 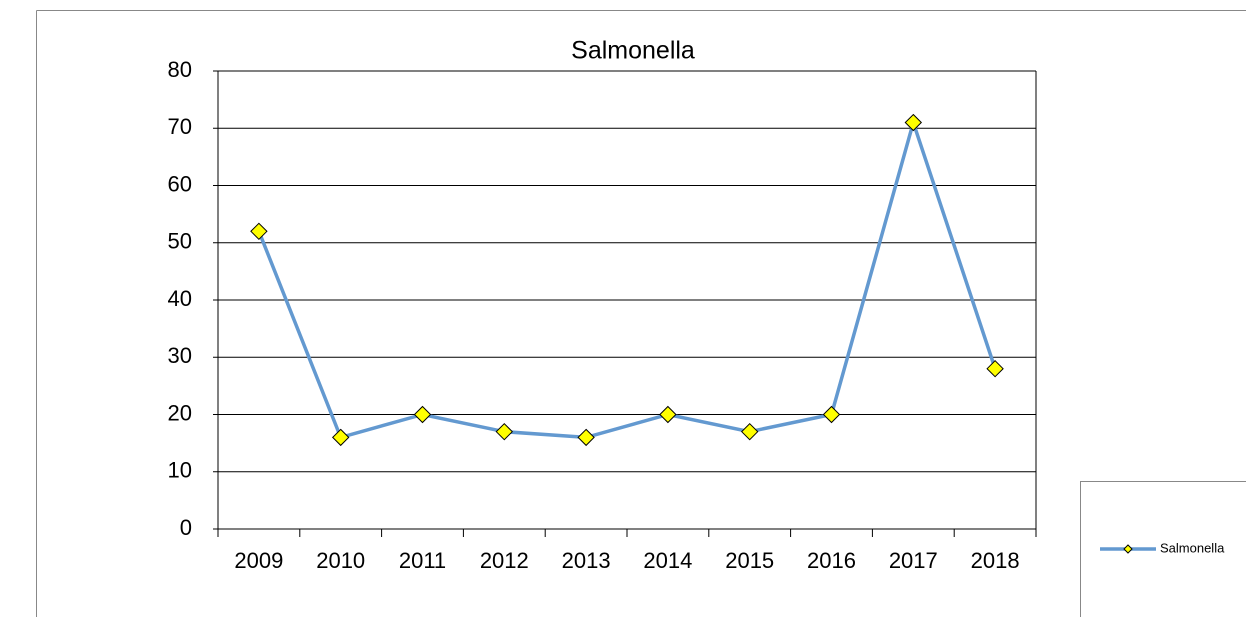 I want to click on x-tick-label: 2016, so click(x=831, y=560).